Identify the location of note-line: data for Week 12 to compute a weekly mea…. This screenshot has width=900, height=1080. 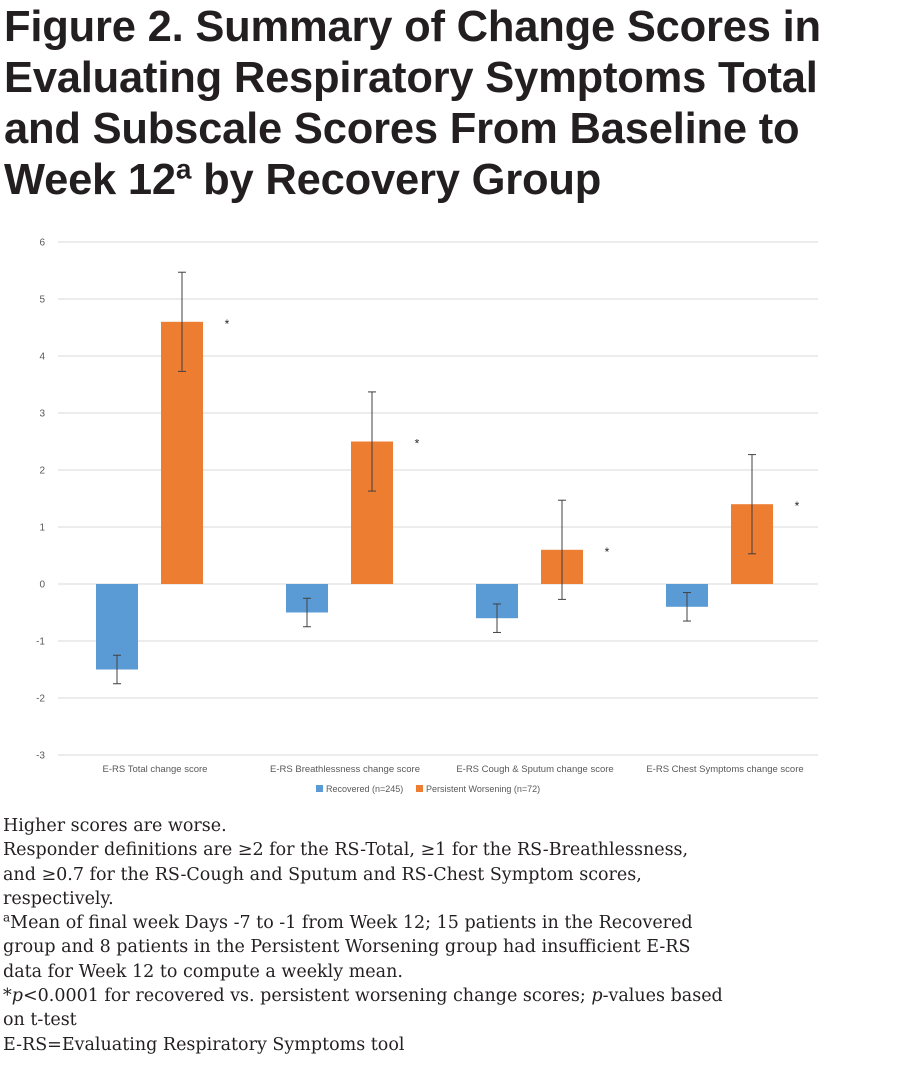
(203, 971).